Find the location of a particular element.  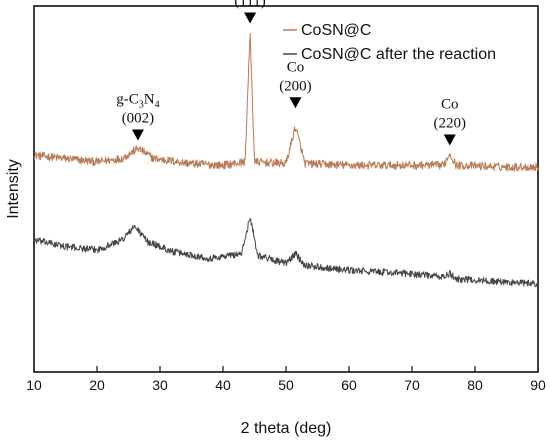

x-axis-label: 2 theta (deg) is located at coordinates (286, 428).